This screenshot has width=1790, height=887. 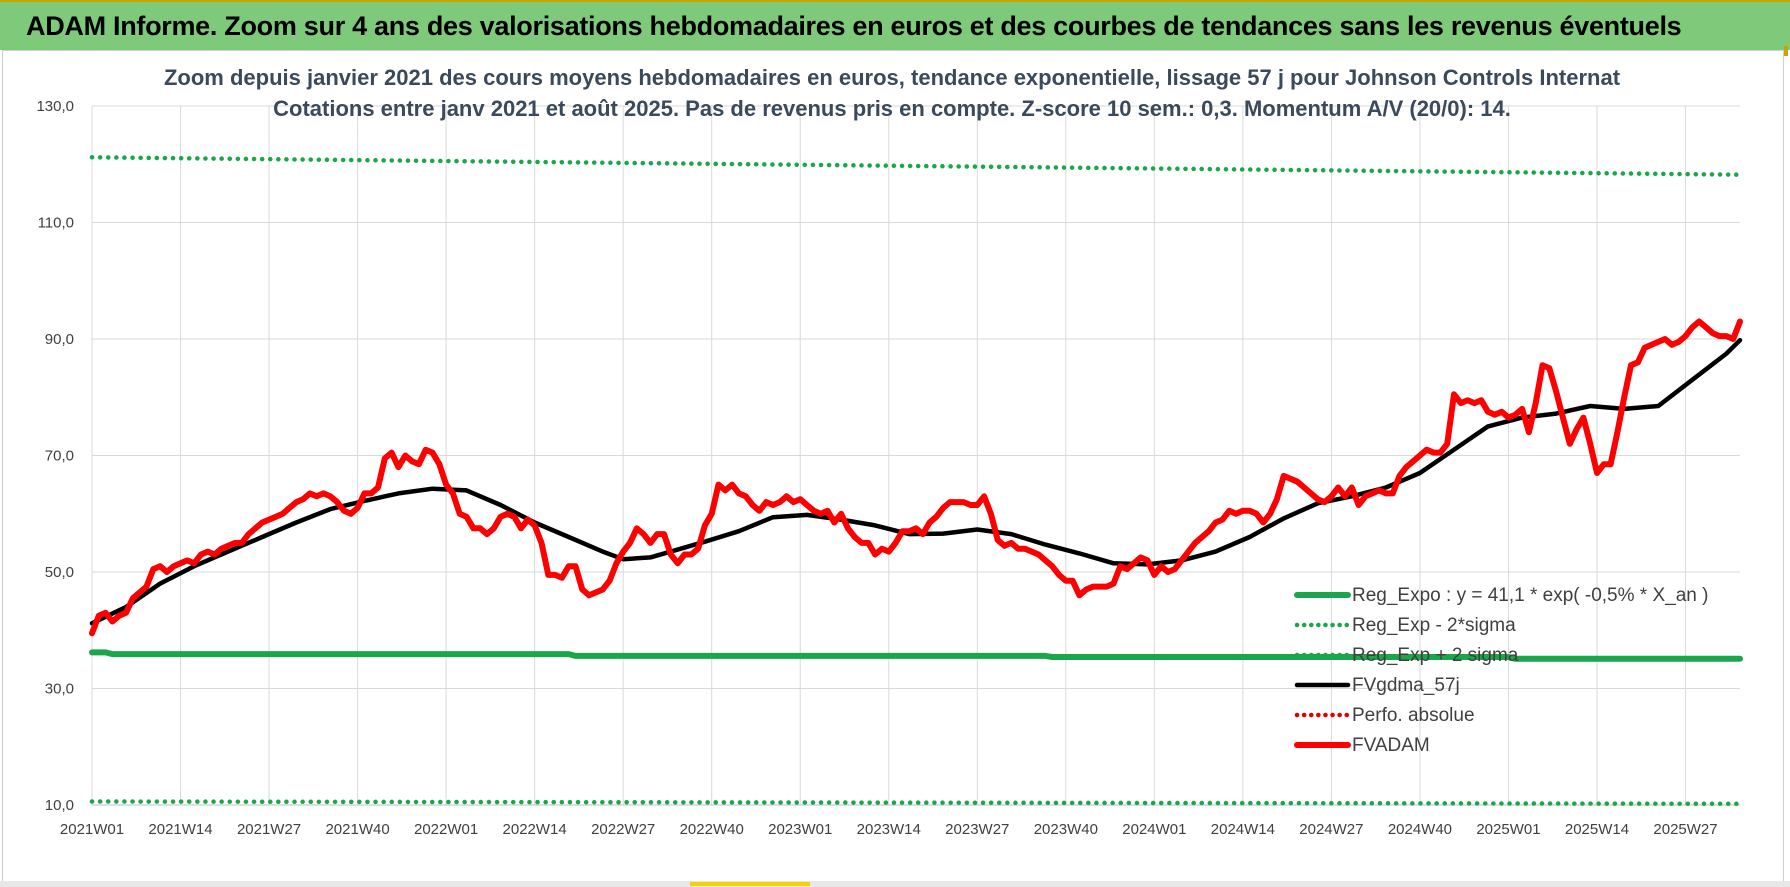 What do you see at coordinates (59, 456) in the screenshot?
I see `y-tick-label: 70,0` at bounding box center [59, 456].